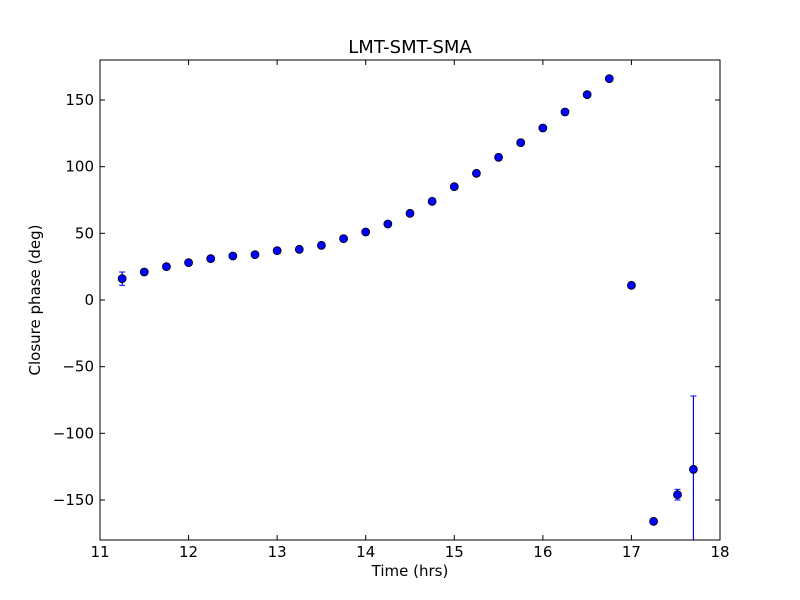  What do you see at coordinates (79, 100) in the screenshot?
I see `y-tick-label: 150` at bounding box center [79, 100].